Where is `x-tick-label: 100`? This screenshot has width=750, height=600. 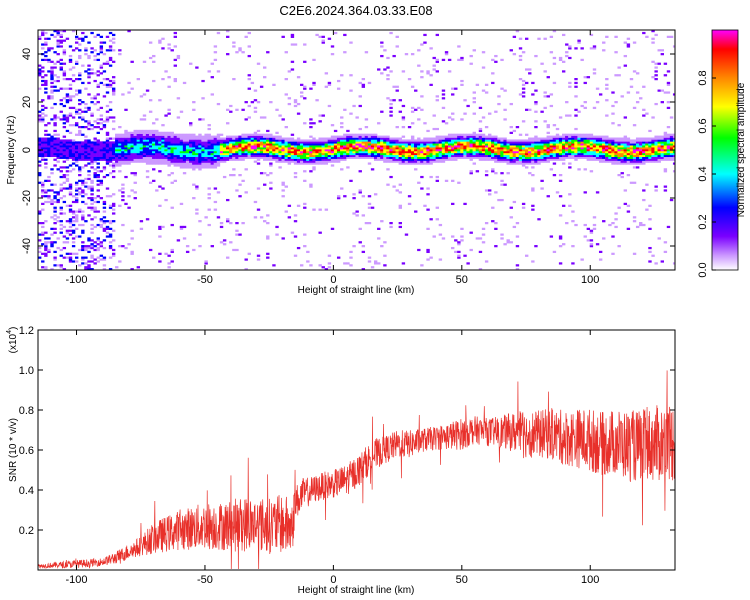 x-tick-label: 100 is located at coordinates (590, 280).